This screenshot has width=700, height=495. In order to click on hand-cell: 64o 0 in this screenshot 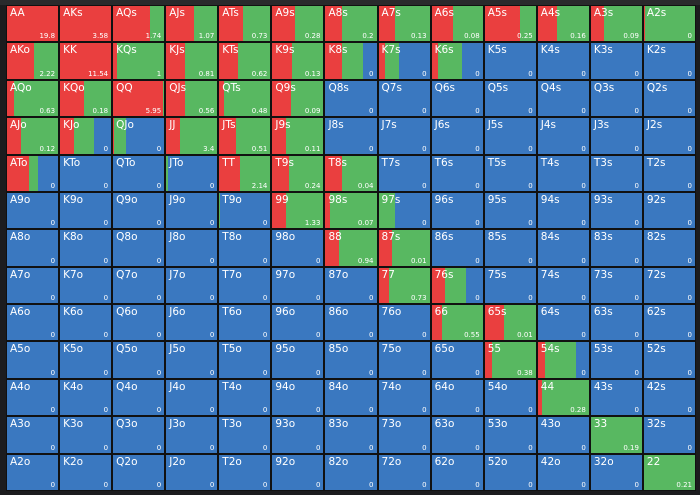, I will do `click(457, 397)`.